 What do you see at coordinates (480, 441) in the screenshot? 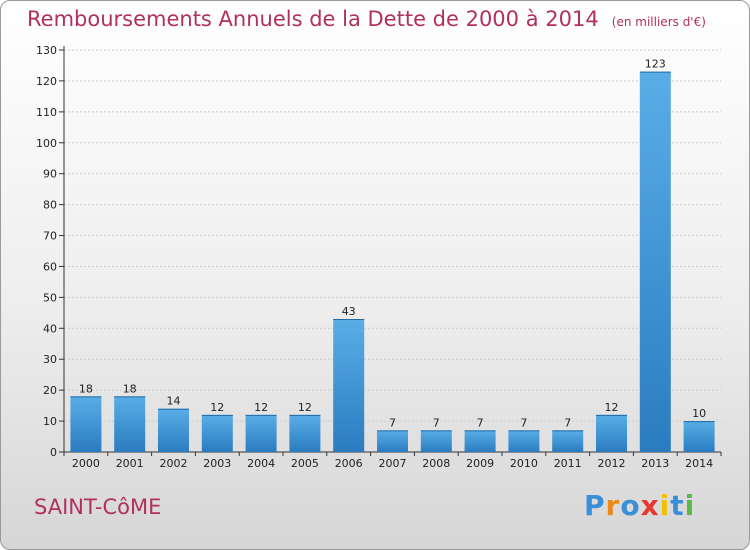
I see `bar-2009` at bounding box center [480, 441].